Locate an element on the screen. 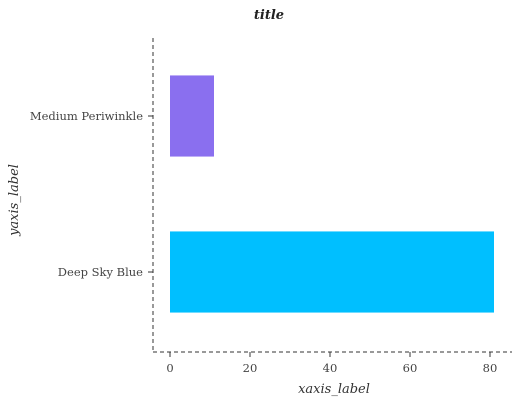 The height and width of the screenshot is (405, 518). bar-medium-periwinkle is located at coordinates (192, 116).